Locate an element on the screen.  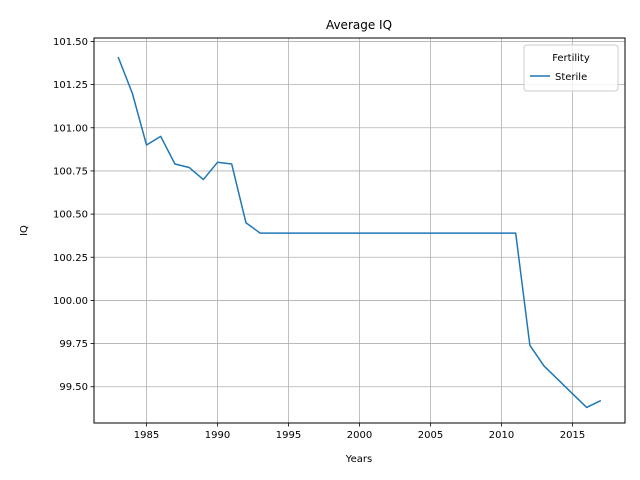
legend-title: Fertility is located at coordinates (571, 58).